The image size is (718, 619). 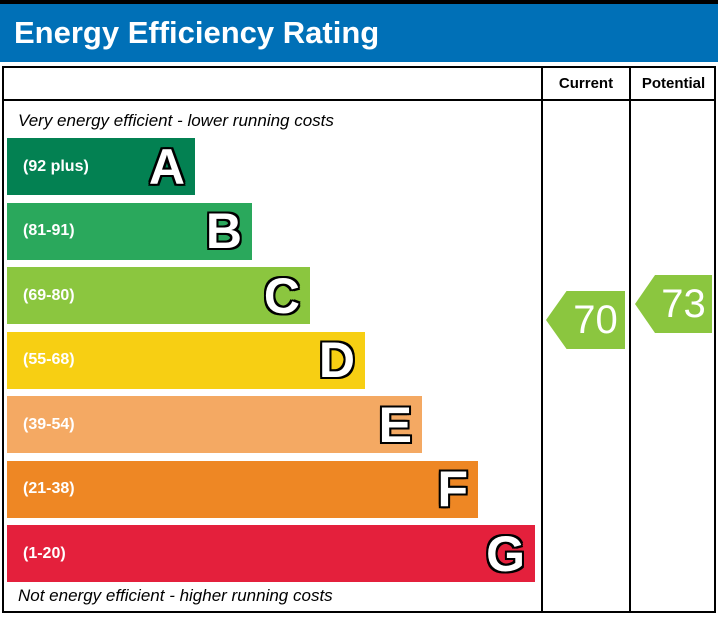 I want to click on band-letter: F, so click(x=452, y=489).